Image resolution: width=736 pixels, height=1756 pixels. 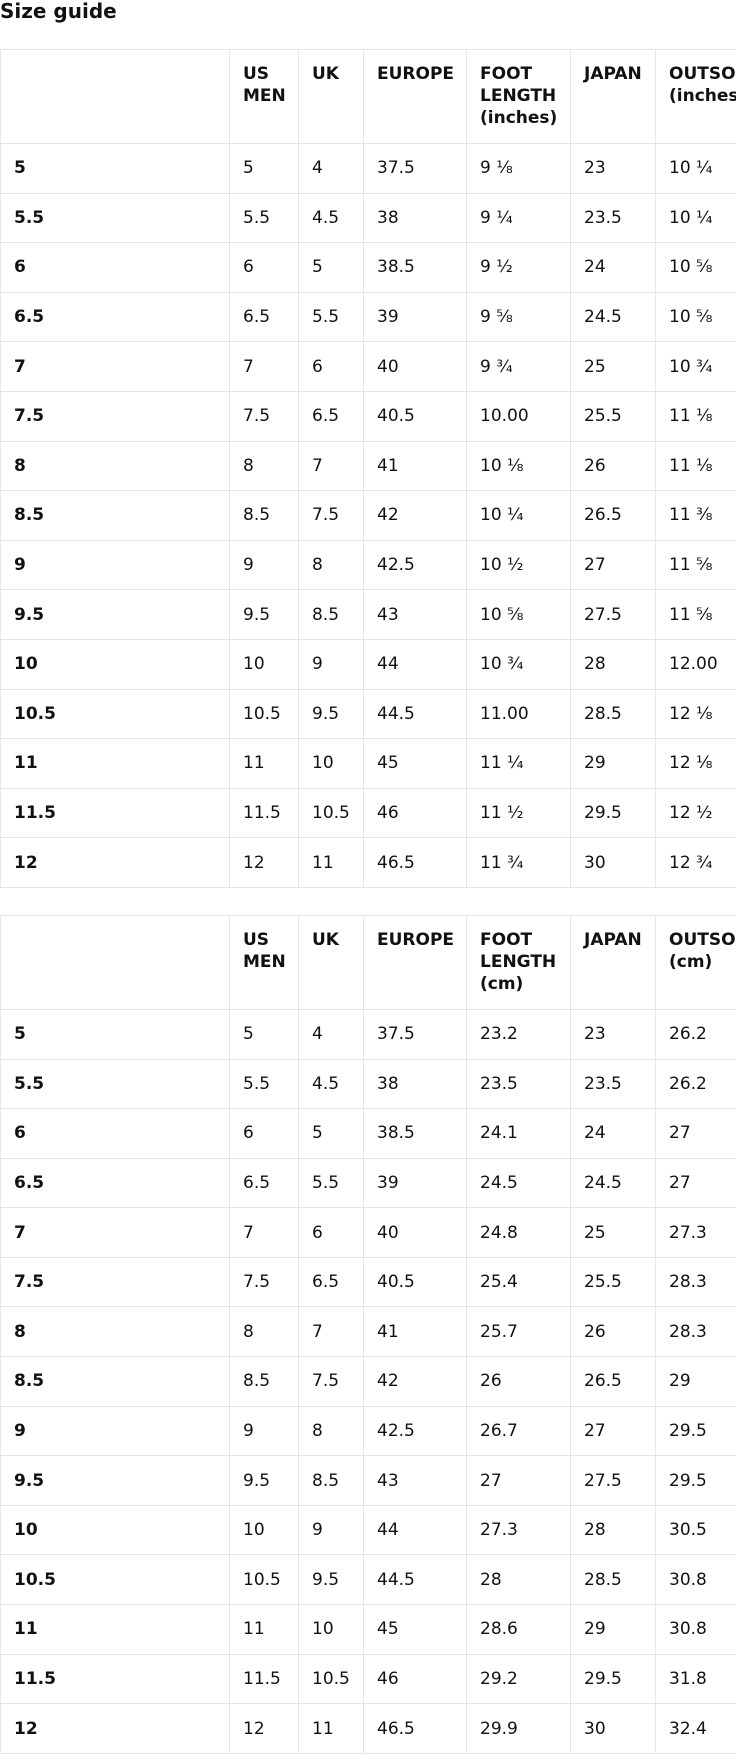 What do you see at coordinates (613, 267) in the screenshot?
I see `cell: 24` at bounding box center [613, 267].